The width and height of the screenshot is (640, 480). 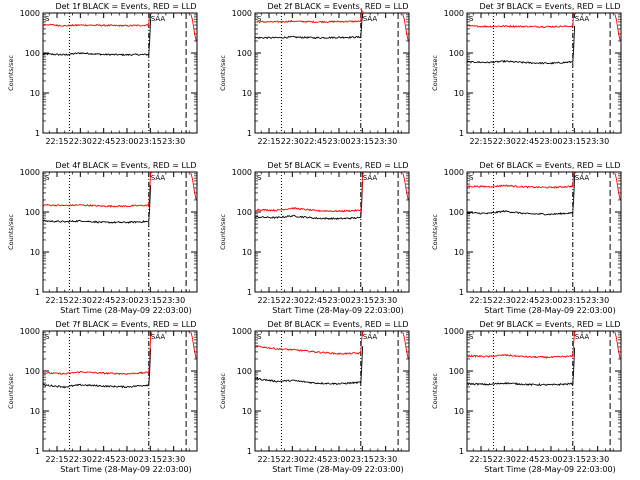 What do you see at coordinates (125, 6) in the screenshot?
I see `chart-title: Det 1f BLACK = Events, RED = LLD` at bounding box center [125, 6].